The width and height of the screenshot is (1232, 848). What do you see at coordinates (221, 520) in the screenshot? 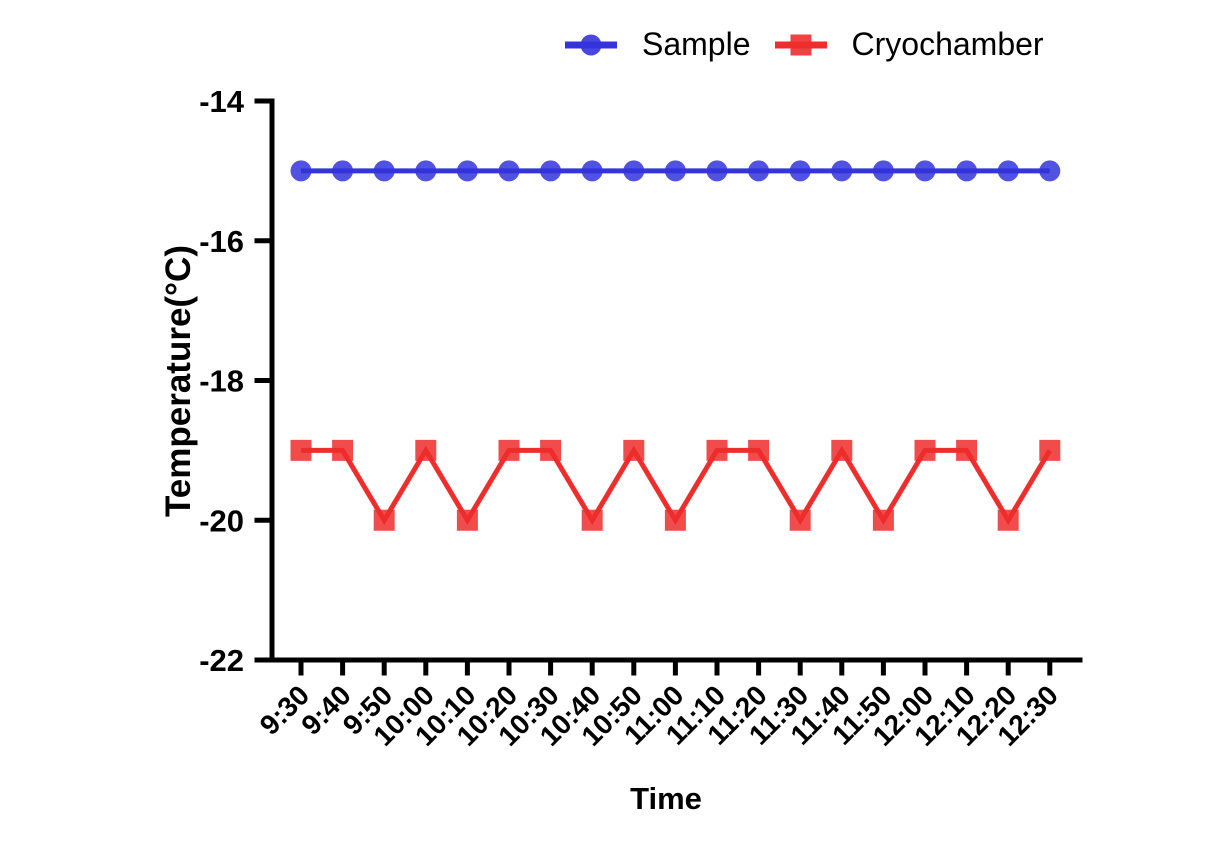
I see `y-tick-label: -20` at bounding box center [221, 520].